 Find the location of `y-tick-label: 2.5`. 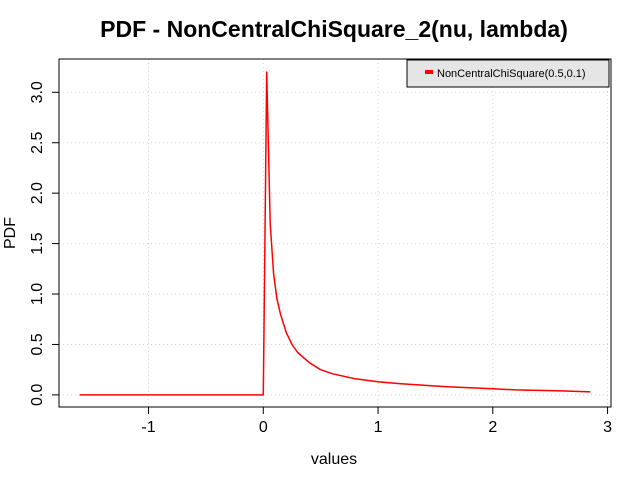

y-tick-label: 2.5 is located at coordinates (37, 143).